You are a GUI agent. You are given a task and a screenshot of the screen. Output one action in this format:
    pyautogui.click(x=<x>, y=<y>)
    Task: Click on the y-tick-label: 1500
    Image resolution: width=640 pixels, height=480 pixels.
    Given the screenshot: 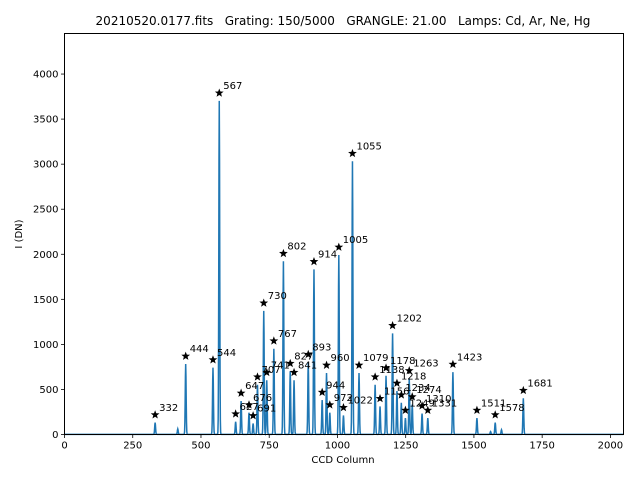 What is the action you would take?
    pyautogui.click(x=45, y=300)
    